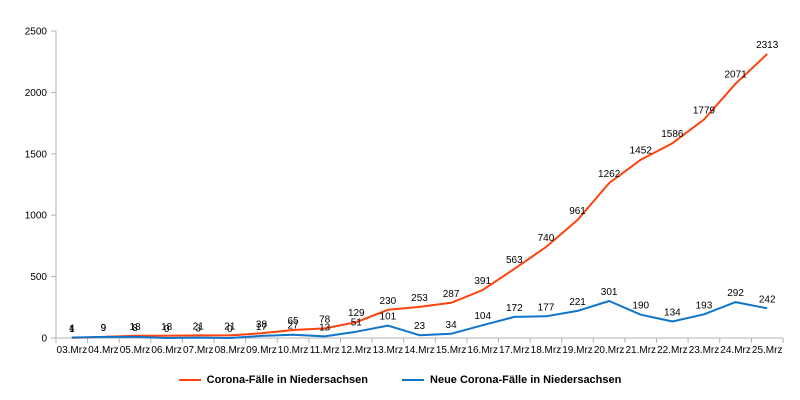 The height and width of the screenshot is (400, 800). I want to click on data-label-new: 13, so click(325, 327).